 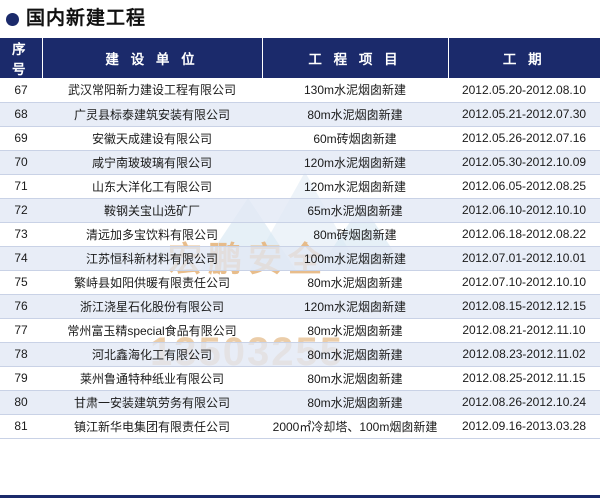 What do you see at coordinates (524, 234) in the screenshot?
I see `cell-duration: 2012.06.18-2012.08.22` at bounding box center [524, 234].